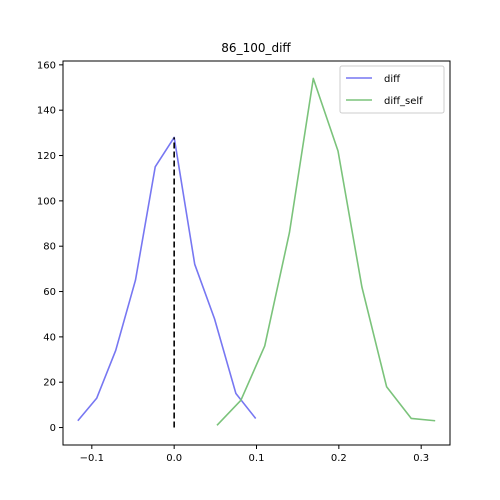  What do you see at coordinates (49, 292) in the screenshot?
I see `y-tick-label: 60` at bounding box center [49, 292].